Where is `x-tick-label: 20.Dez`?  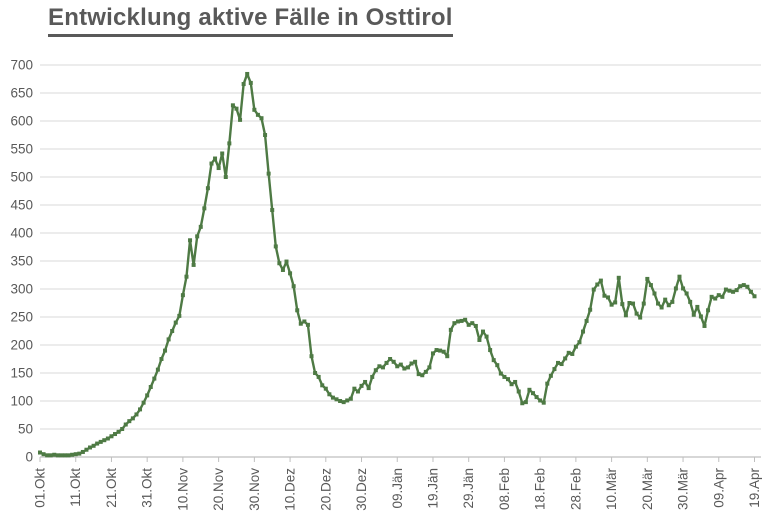 x-tick-label: 20.Dez is located at coordinates (325, 489).